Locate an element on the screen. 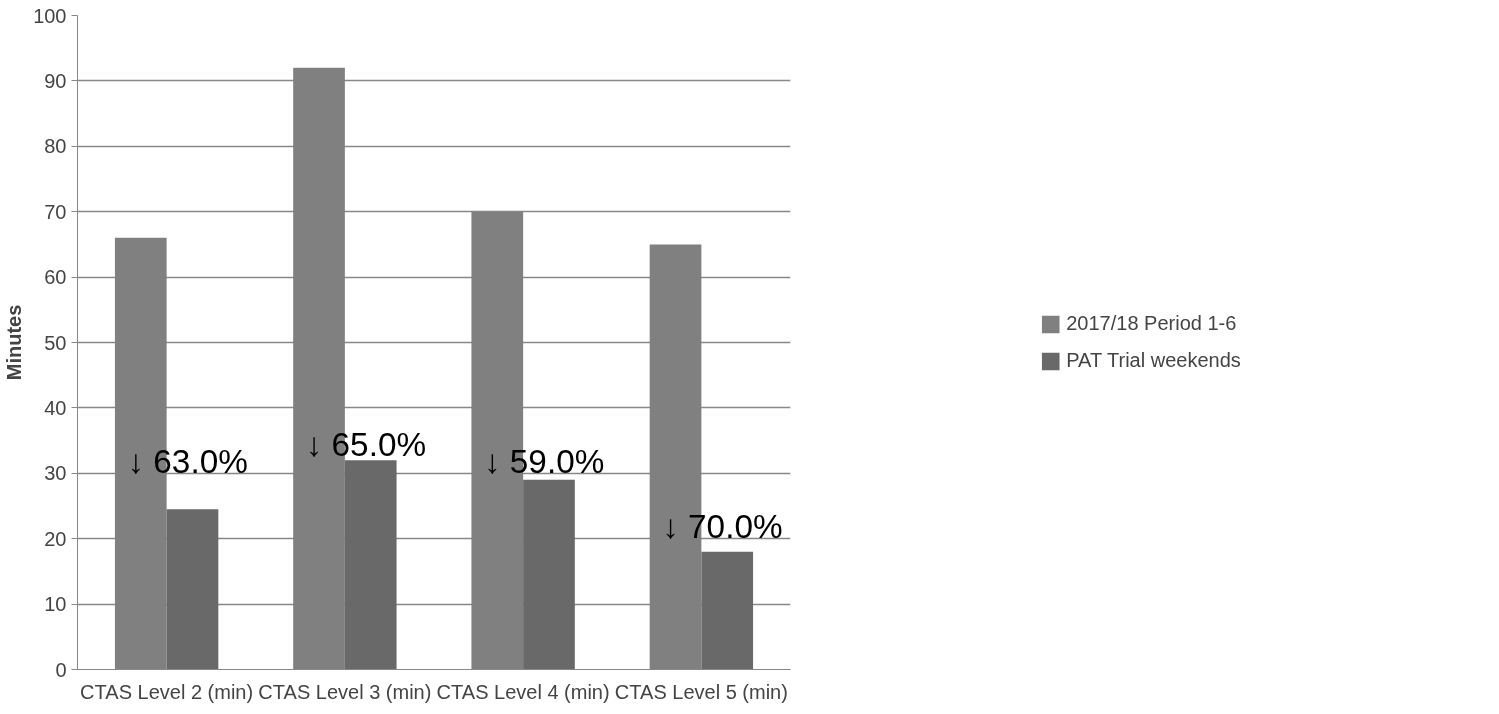  y-tick-label: 100 is located at coordinates (50, 15).